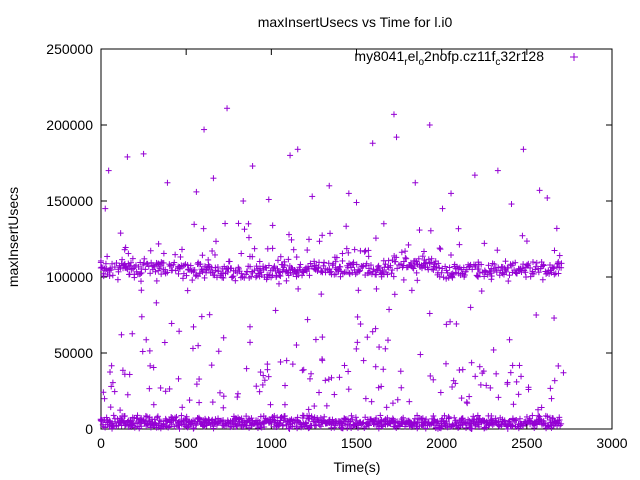  I want to click on x-tick-label: 2000, so click(441, 443).